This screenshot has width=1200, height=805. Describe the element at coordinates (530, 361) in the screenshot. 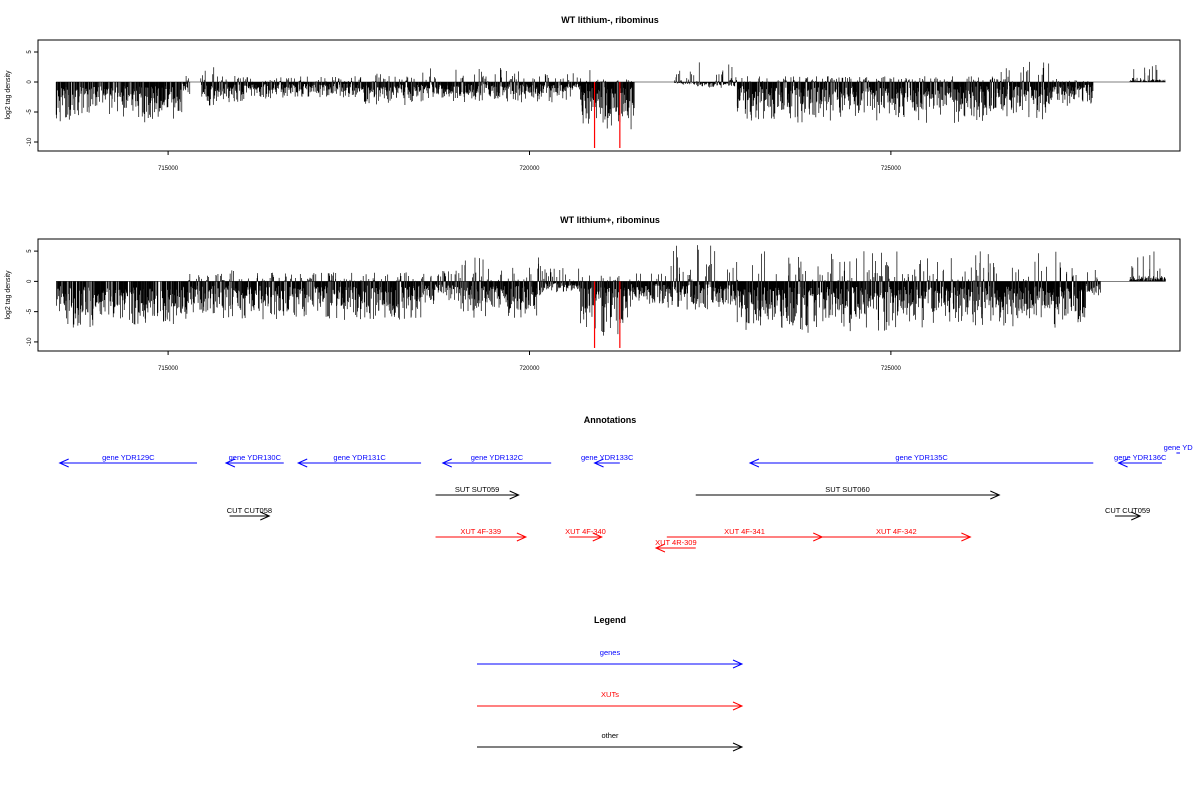

I see `x-axis-lithium-plus: 715000 720000 725000` at that location.